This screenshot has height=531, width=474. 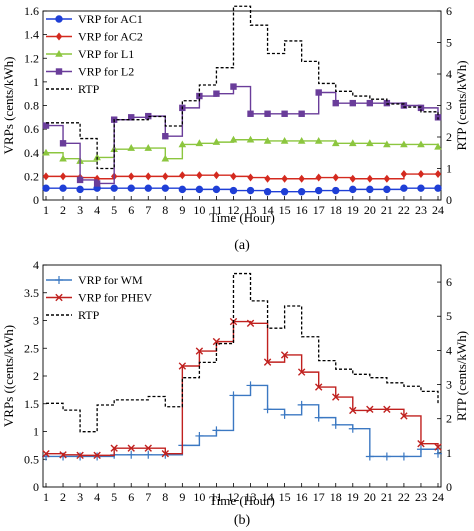 I want to click on y2-tick-label: 4, so click(x=449, y=350).